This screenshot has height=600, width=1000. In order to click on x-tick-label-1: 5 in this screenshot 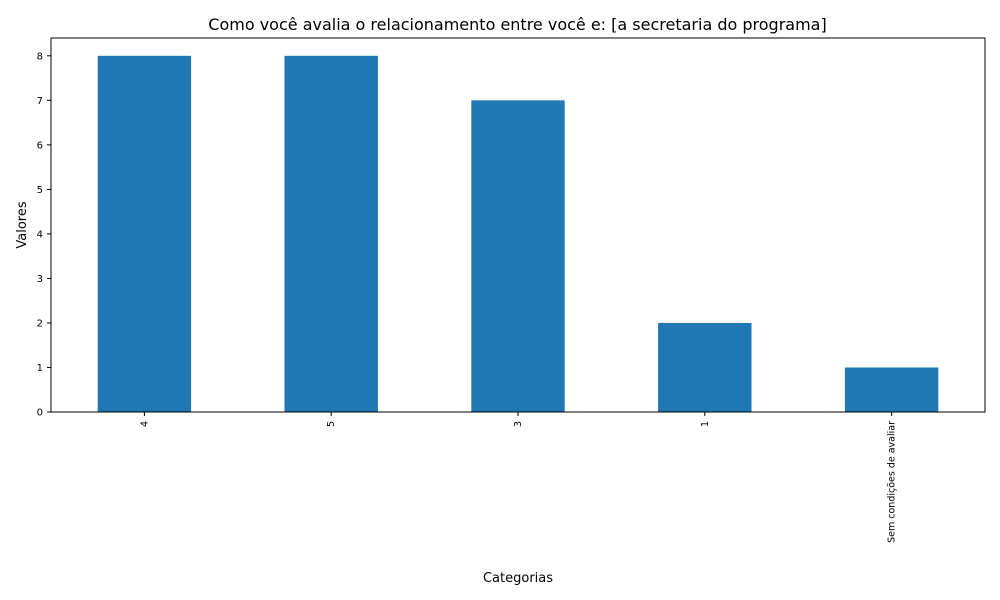, I will do `click(331, 424)`.